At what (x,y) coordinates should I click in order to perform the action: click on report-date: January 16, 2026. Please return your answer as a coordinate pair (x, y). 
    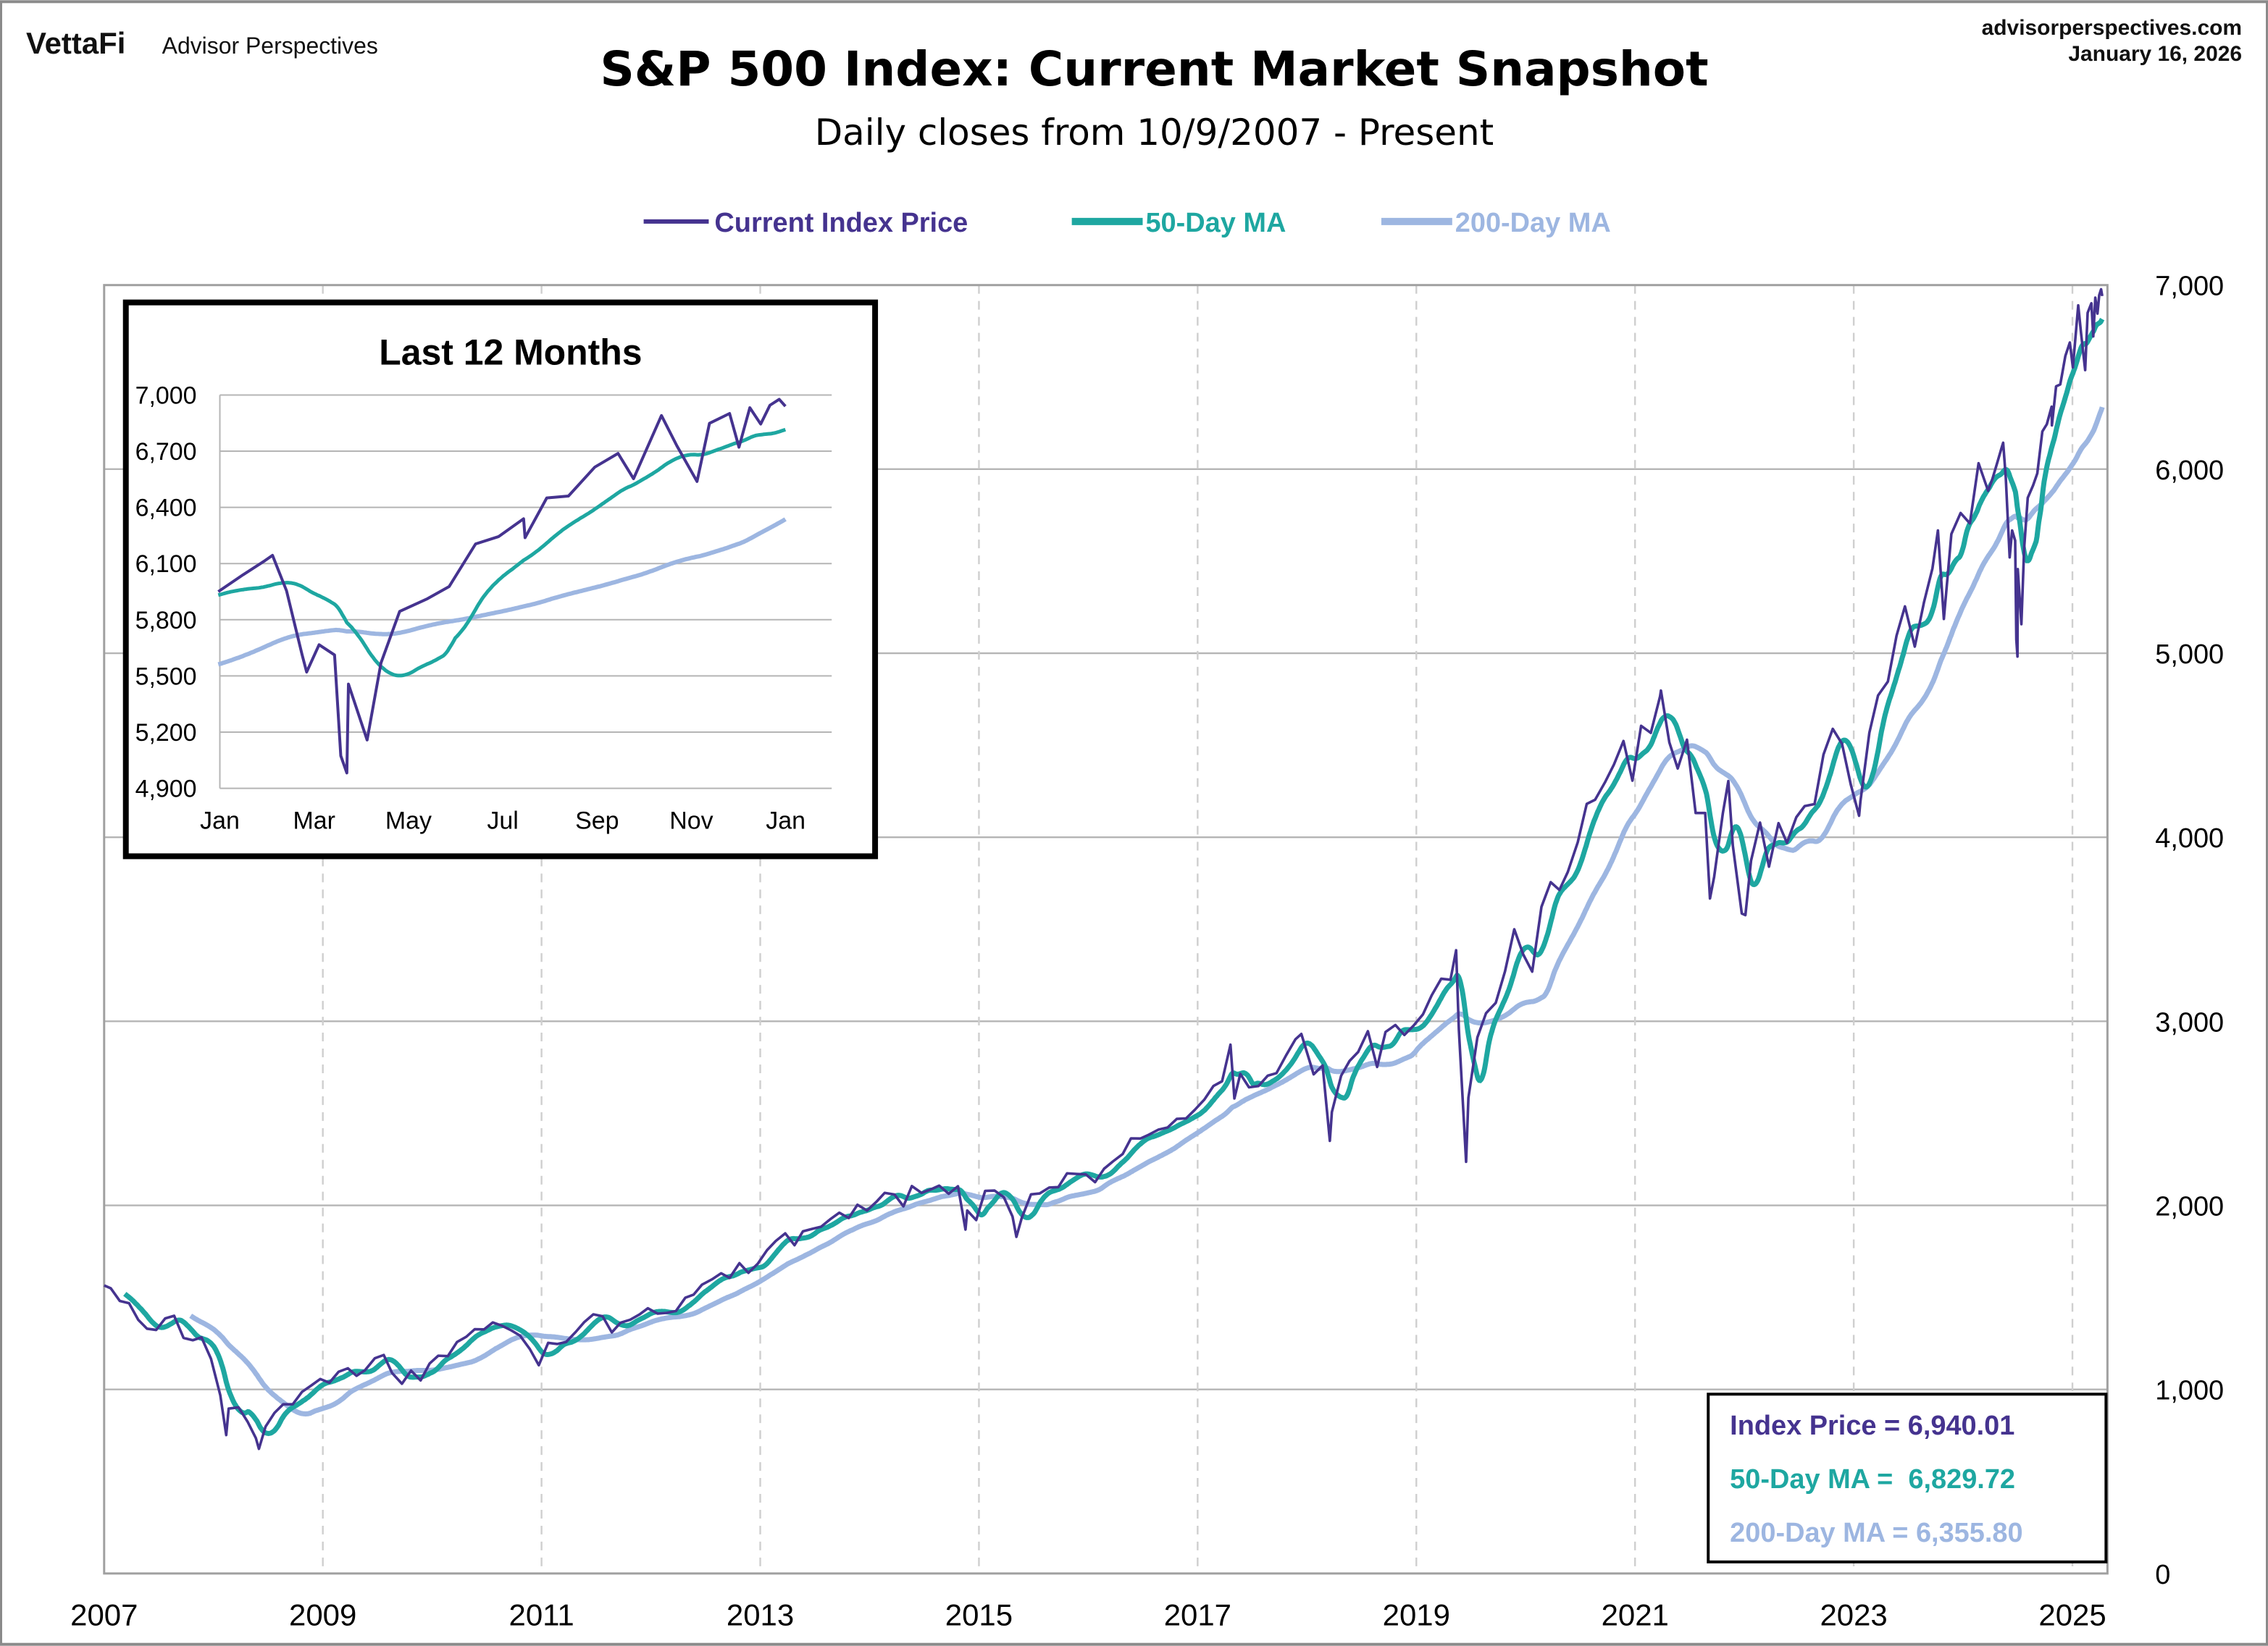
    Looking at the image, I should click on (2155, 54).